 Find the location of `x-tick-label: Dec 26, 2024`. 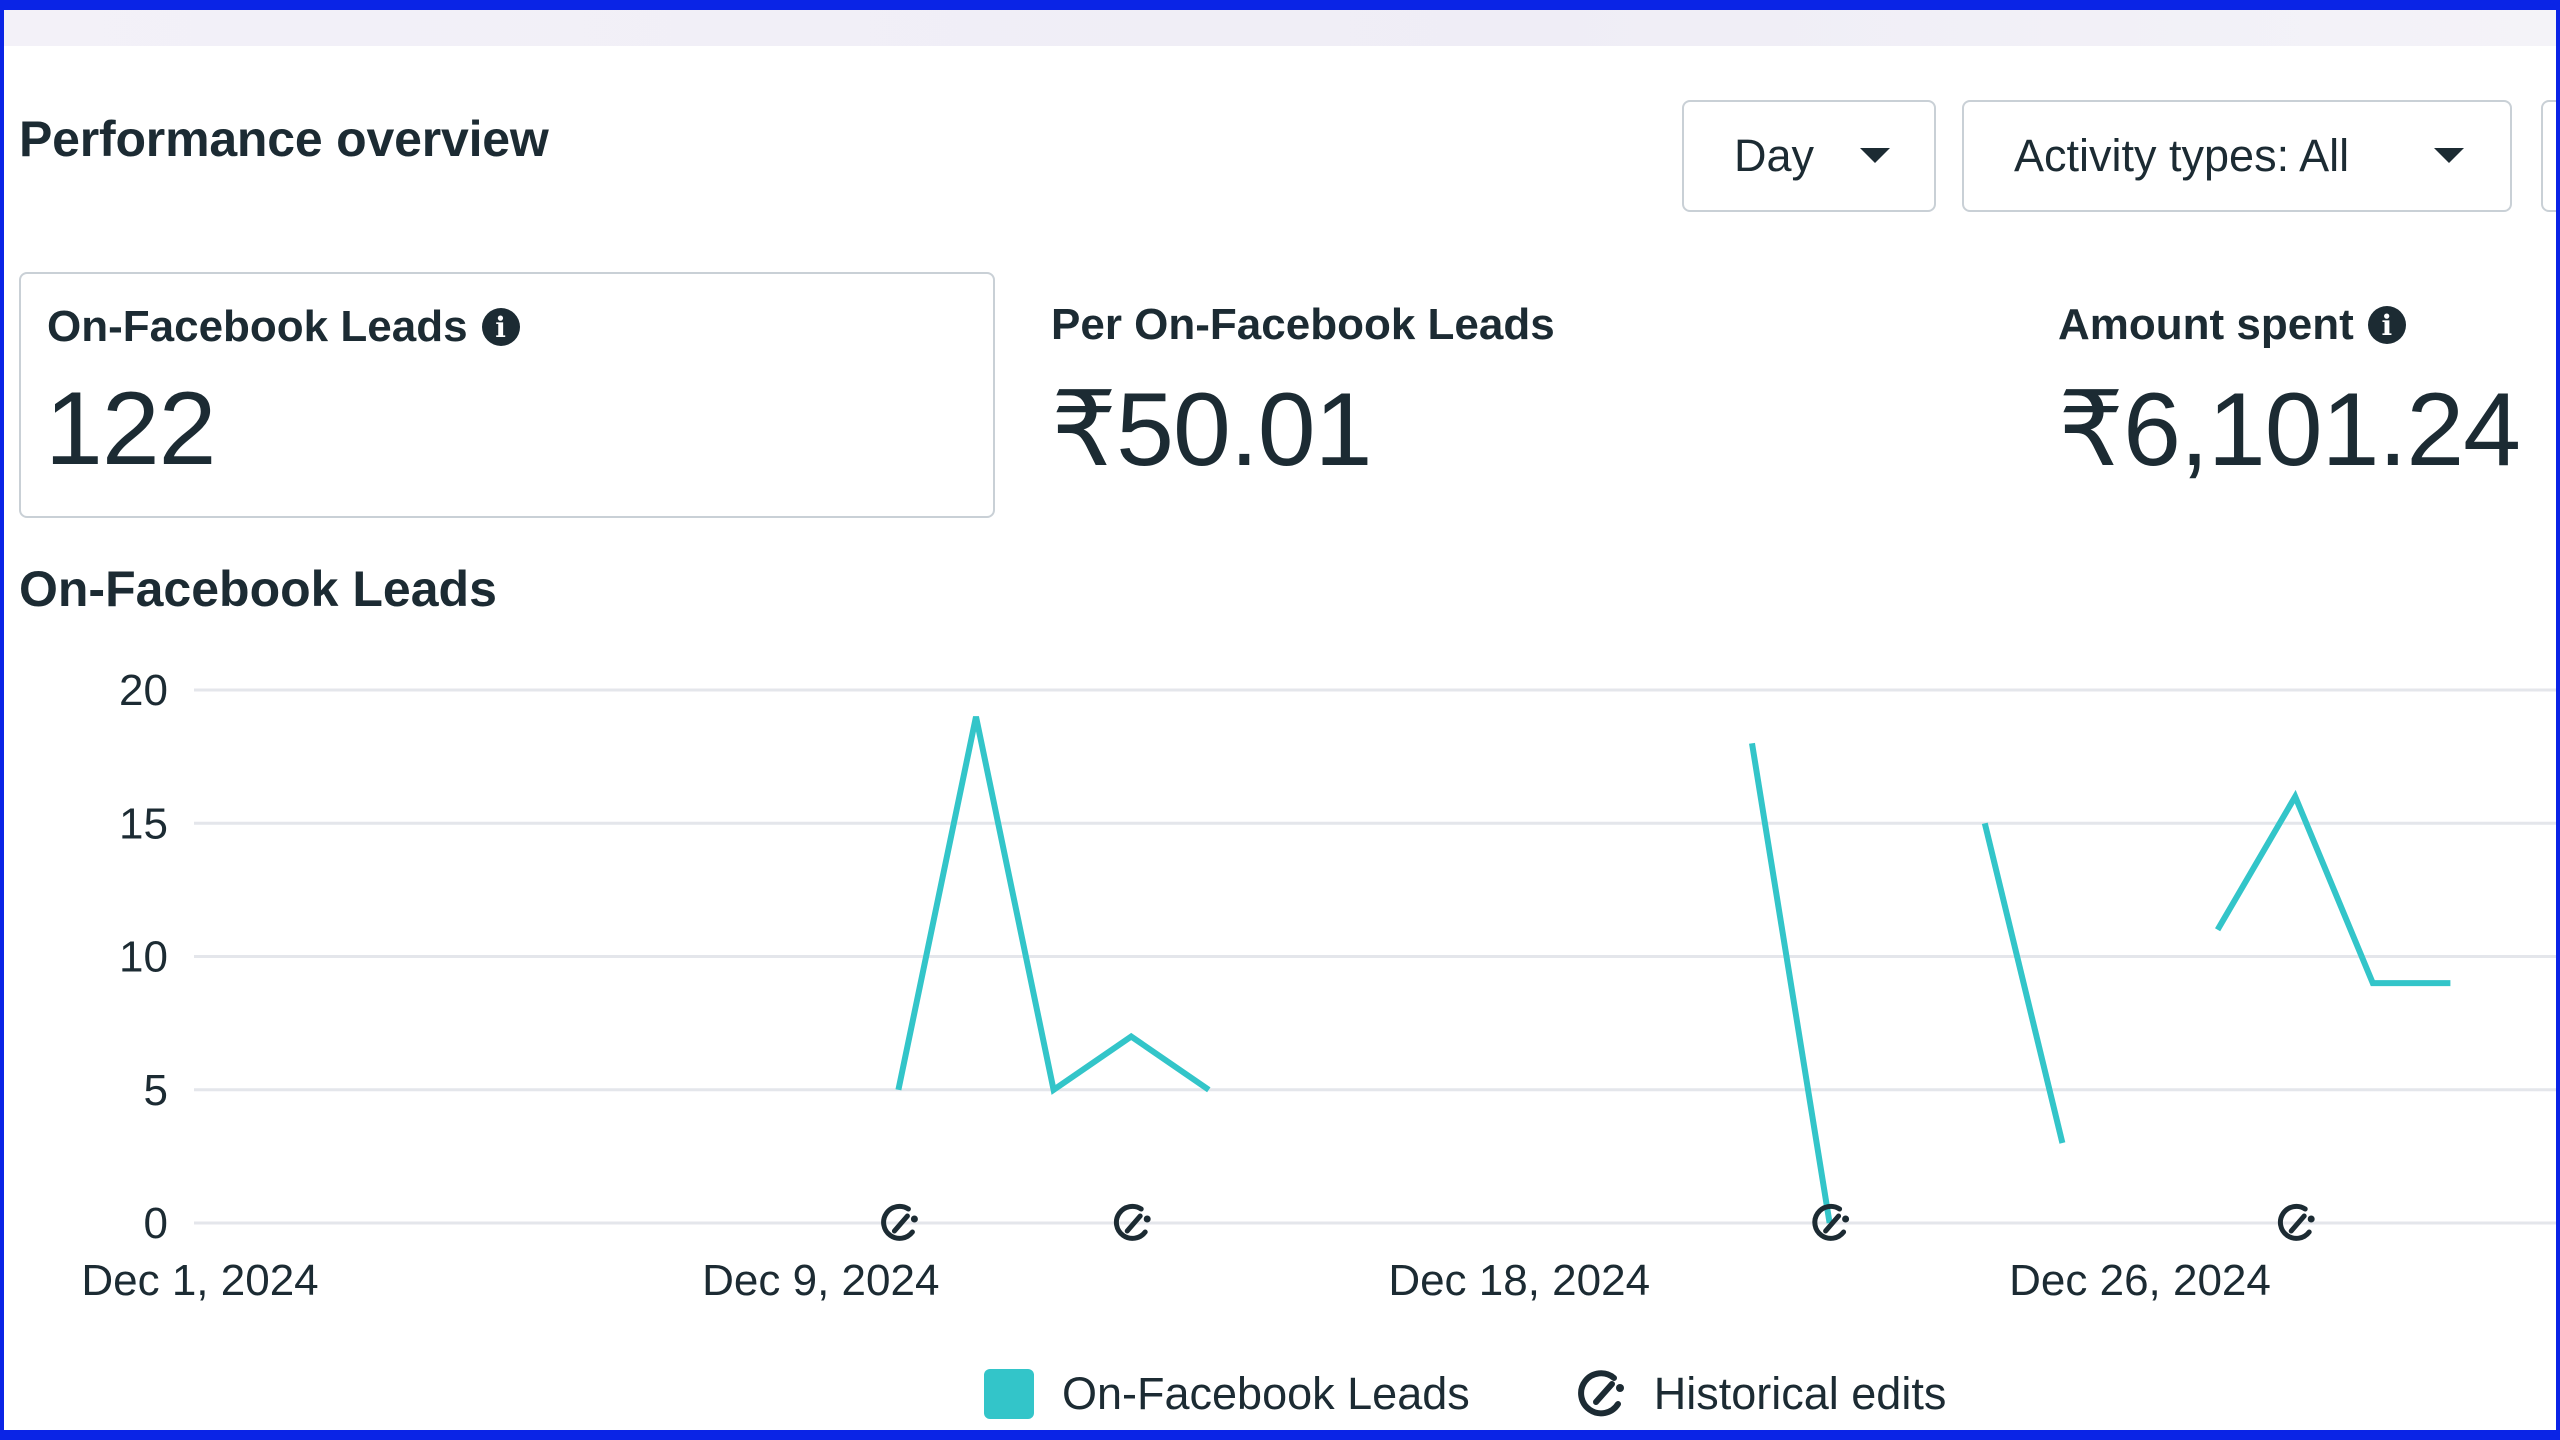

x-tick-label: Dec 26, 2024 is located at coordinates (2140, 1280).